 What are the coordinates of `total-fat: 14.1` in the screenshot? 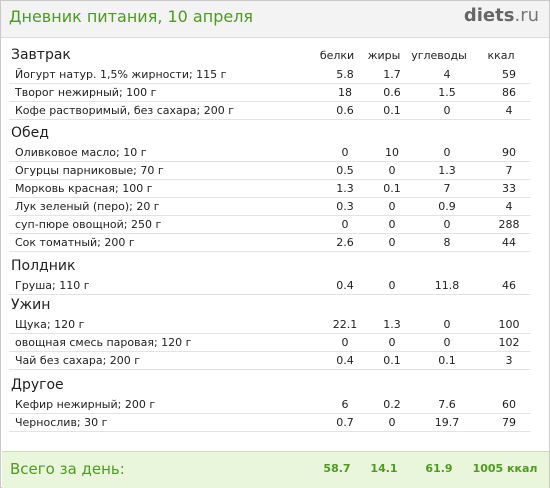 It's located at (384, 468).